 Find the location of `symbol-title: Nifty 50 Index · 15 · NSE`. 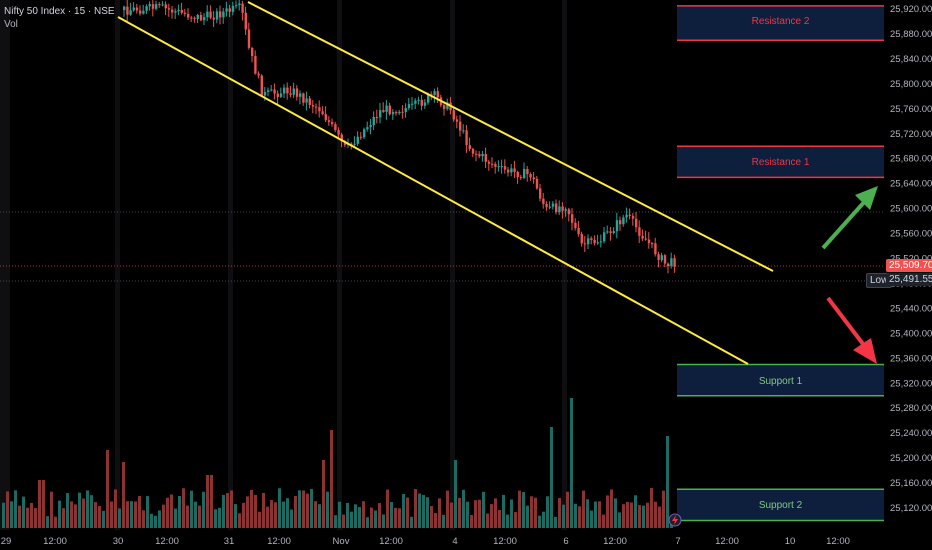

symbol-title: Nifty 50 Index · 15 · NSE is located at coordinates (59, 11).